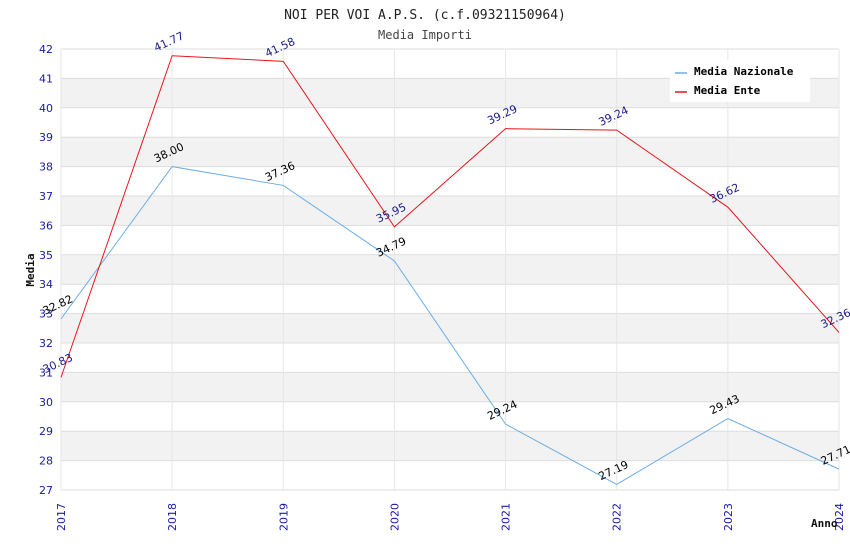 This screenshot has width=850, height=550. I want to click on legend: Media Nazionale Media Ente, so click(740, 81).